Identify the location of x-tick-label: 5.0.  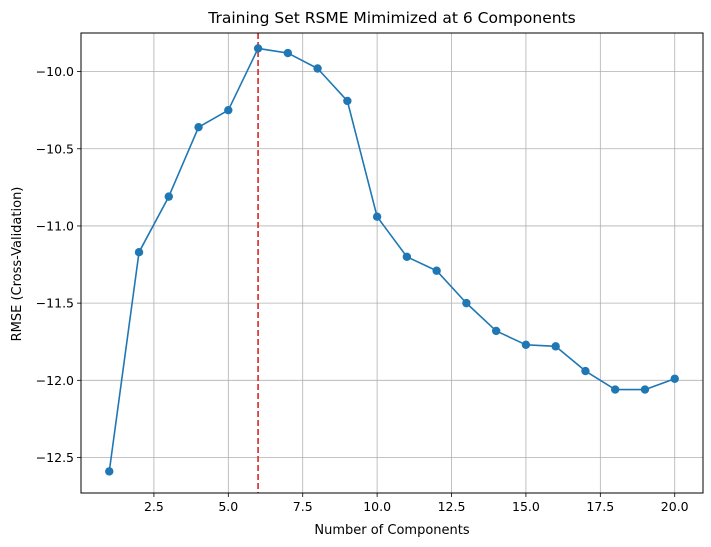
(228, 506).